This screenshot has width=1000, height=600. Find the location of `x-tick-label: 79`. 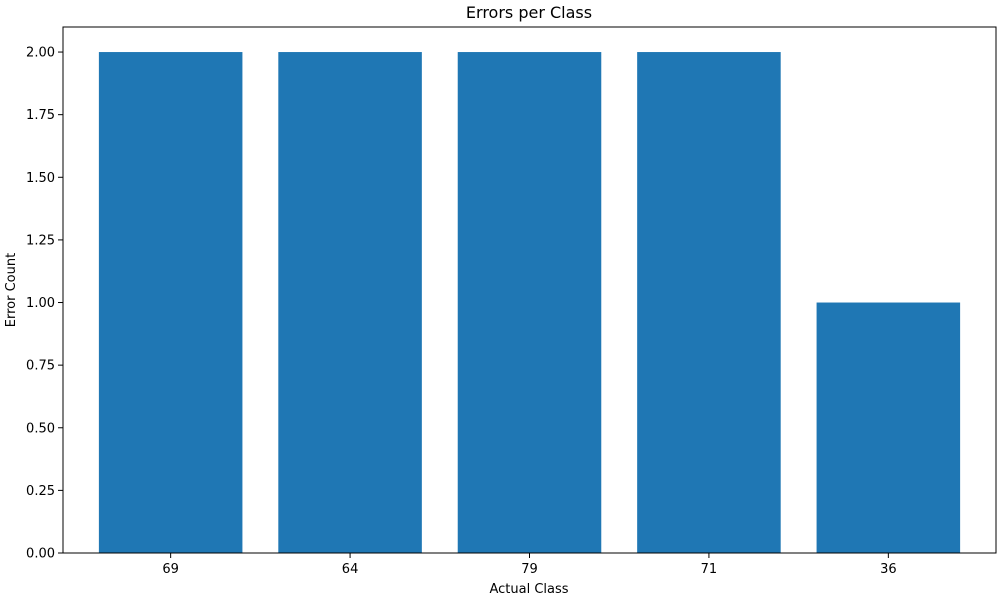

x-tick-label: 79 is located at coordinates (529, 569).